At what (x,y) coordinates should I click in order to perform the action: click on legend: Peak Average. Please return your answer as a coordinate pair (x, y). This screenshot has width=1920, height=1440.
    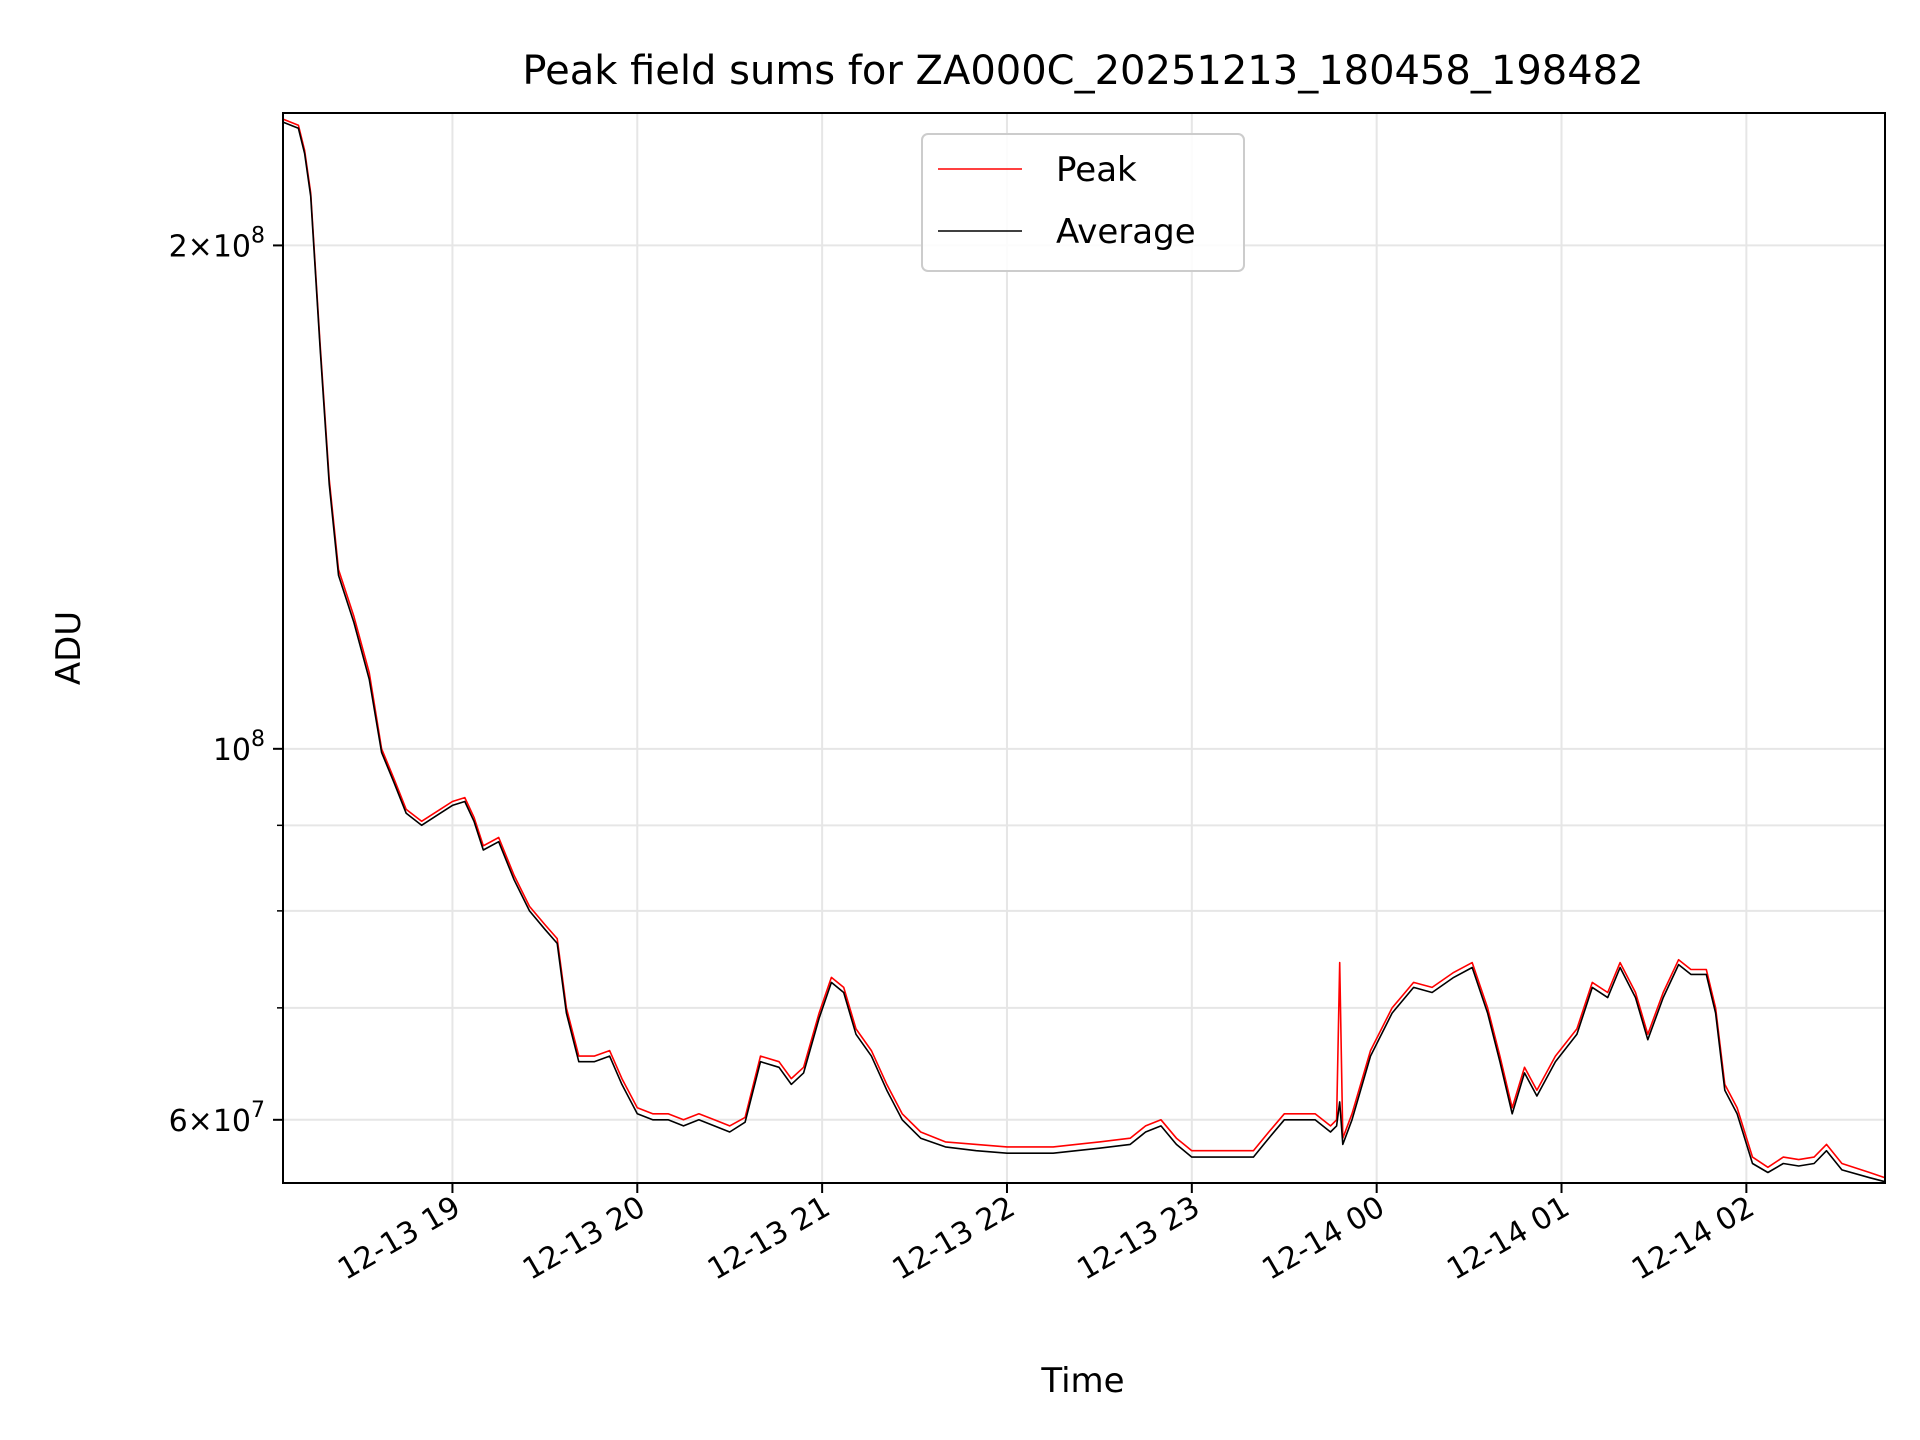
    Looking at the image, I should click on (1083, 202).